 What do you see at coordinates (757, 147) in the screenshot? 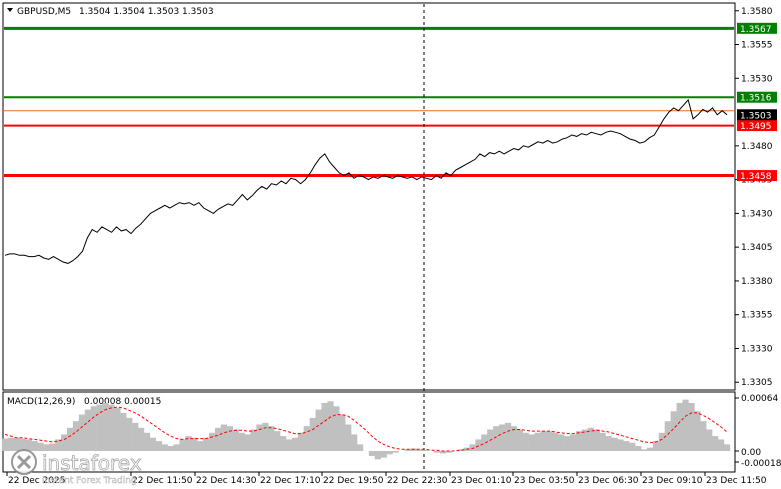
I see `price-tick-label-3: 1.3480` at bounding box center [757, 147].